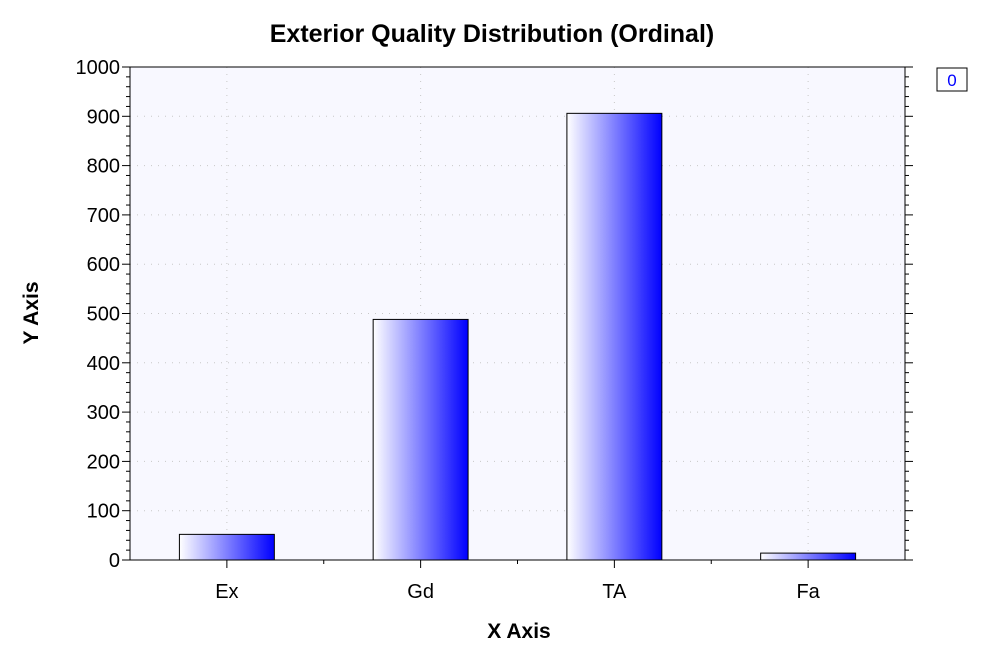  What do you see at coordinates (103, 216) in the screenshot?
I see `y-tick-label: 700` at bounding box center [103, 216].